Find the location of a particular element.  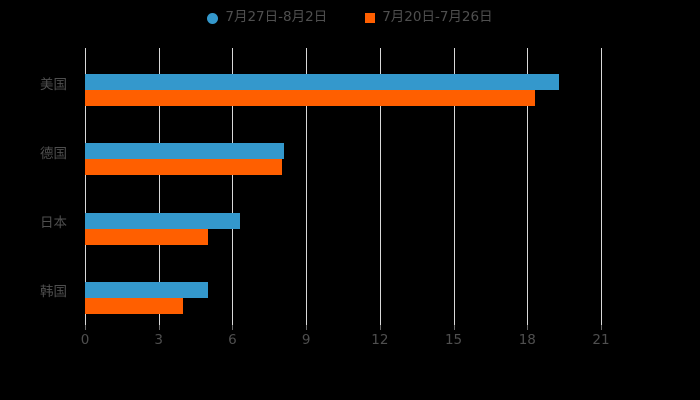

chart-legend: 7月27日-8月2日 7月20日-7月26日 is located at coordinates (350, 18).